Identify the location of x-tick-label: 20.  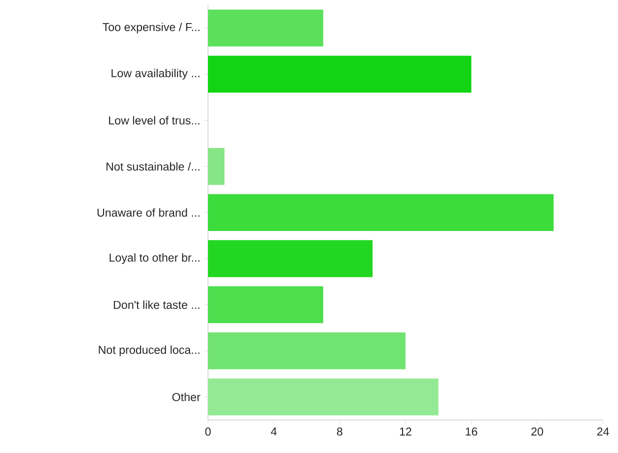
(537, 432).